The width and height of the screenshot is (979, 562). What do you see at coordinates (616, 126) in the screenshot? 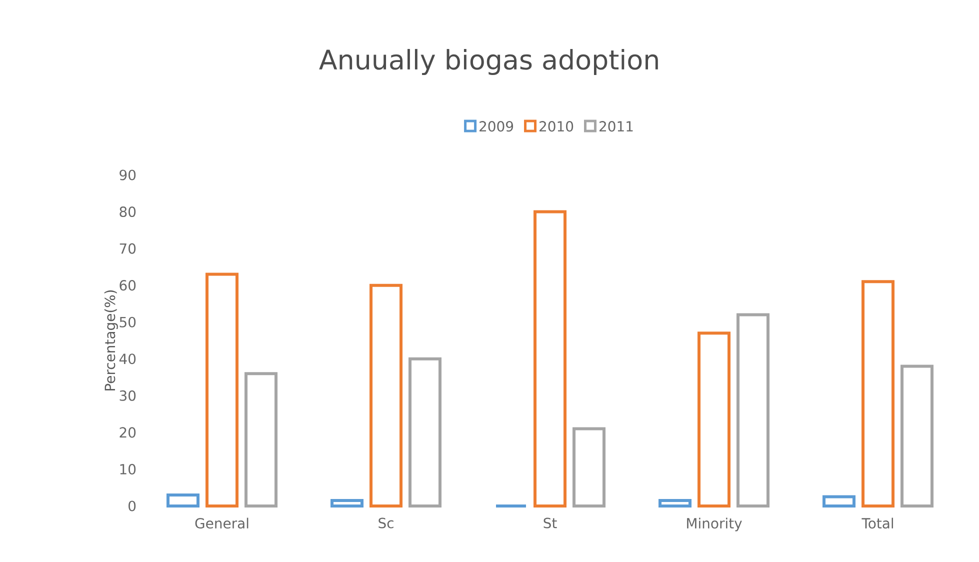
I see `legend-label: 2011` at bounding box center [616, 126].